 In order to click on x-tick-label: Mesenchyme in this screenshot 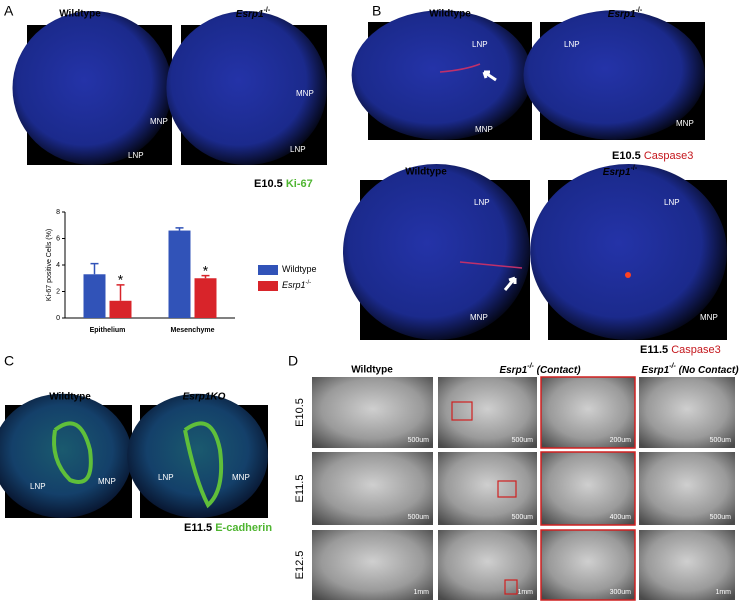, I will do `click(193, 330)`.